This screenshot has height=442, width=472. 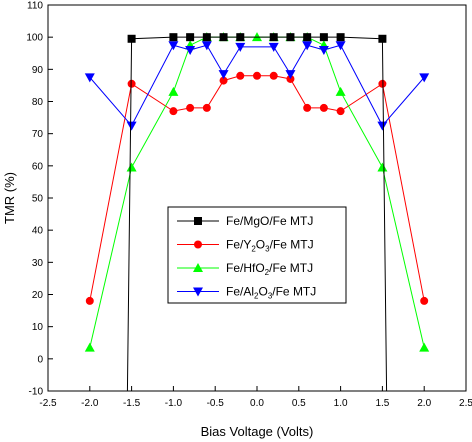 I want to click on x-tick-label: -1.5, so click(x=132, y=403).